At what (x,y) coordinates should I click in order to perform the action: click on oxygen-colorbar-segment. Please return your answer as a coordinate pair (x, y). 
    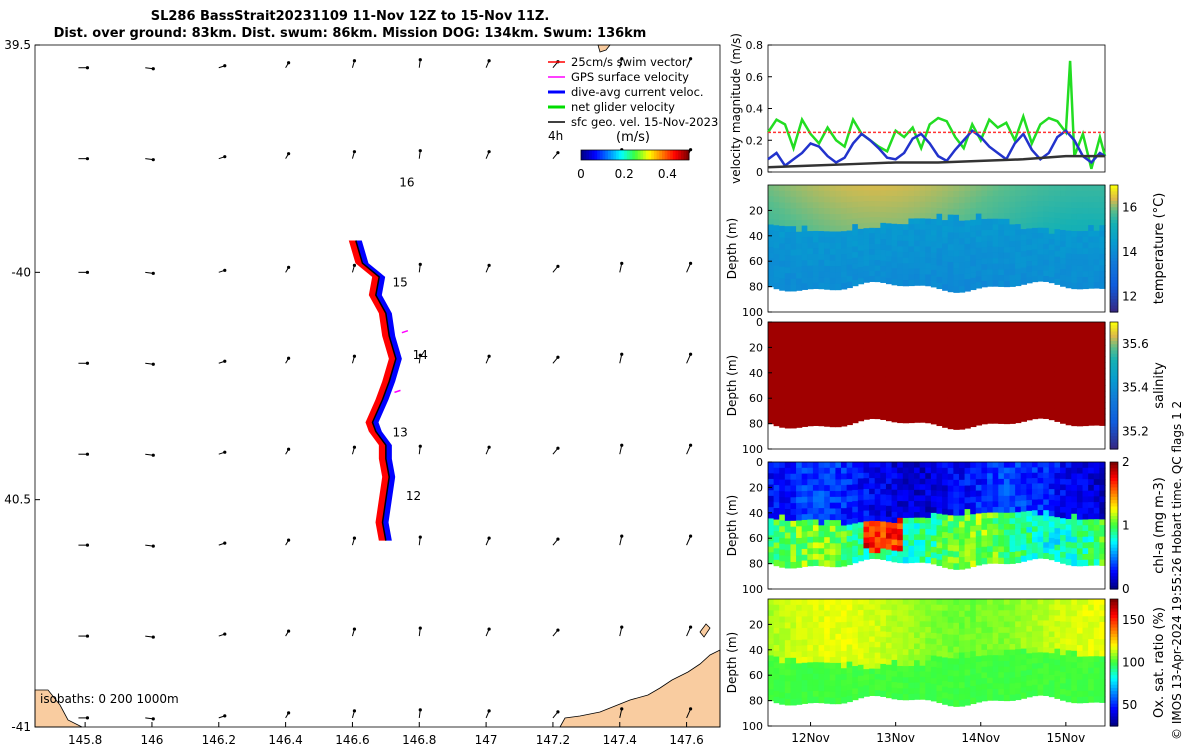
    Looking at the image, I should click on (1114, 620).